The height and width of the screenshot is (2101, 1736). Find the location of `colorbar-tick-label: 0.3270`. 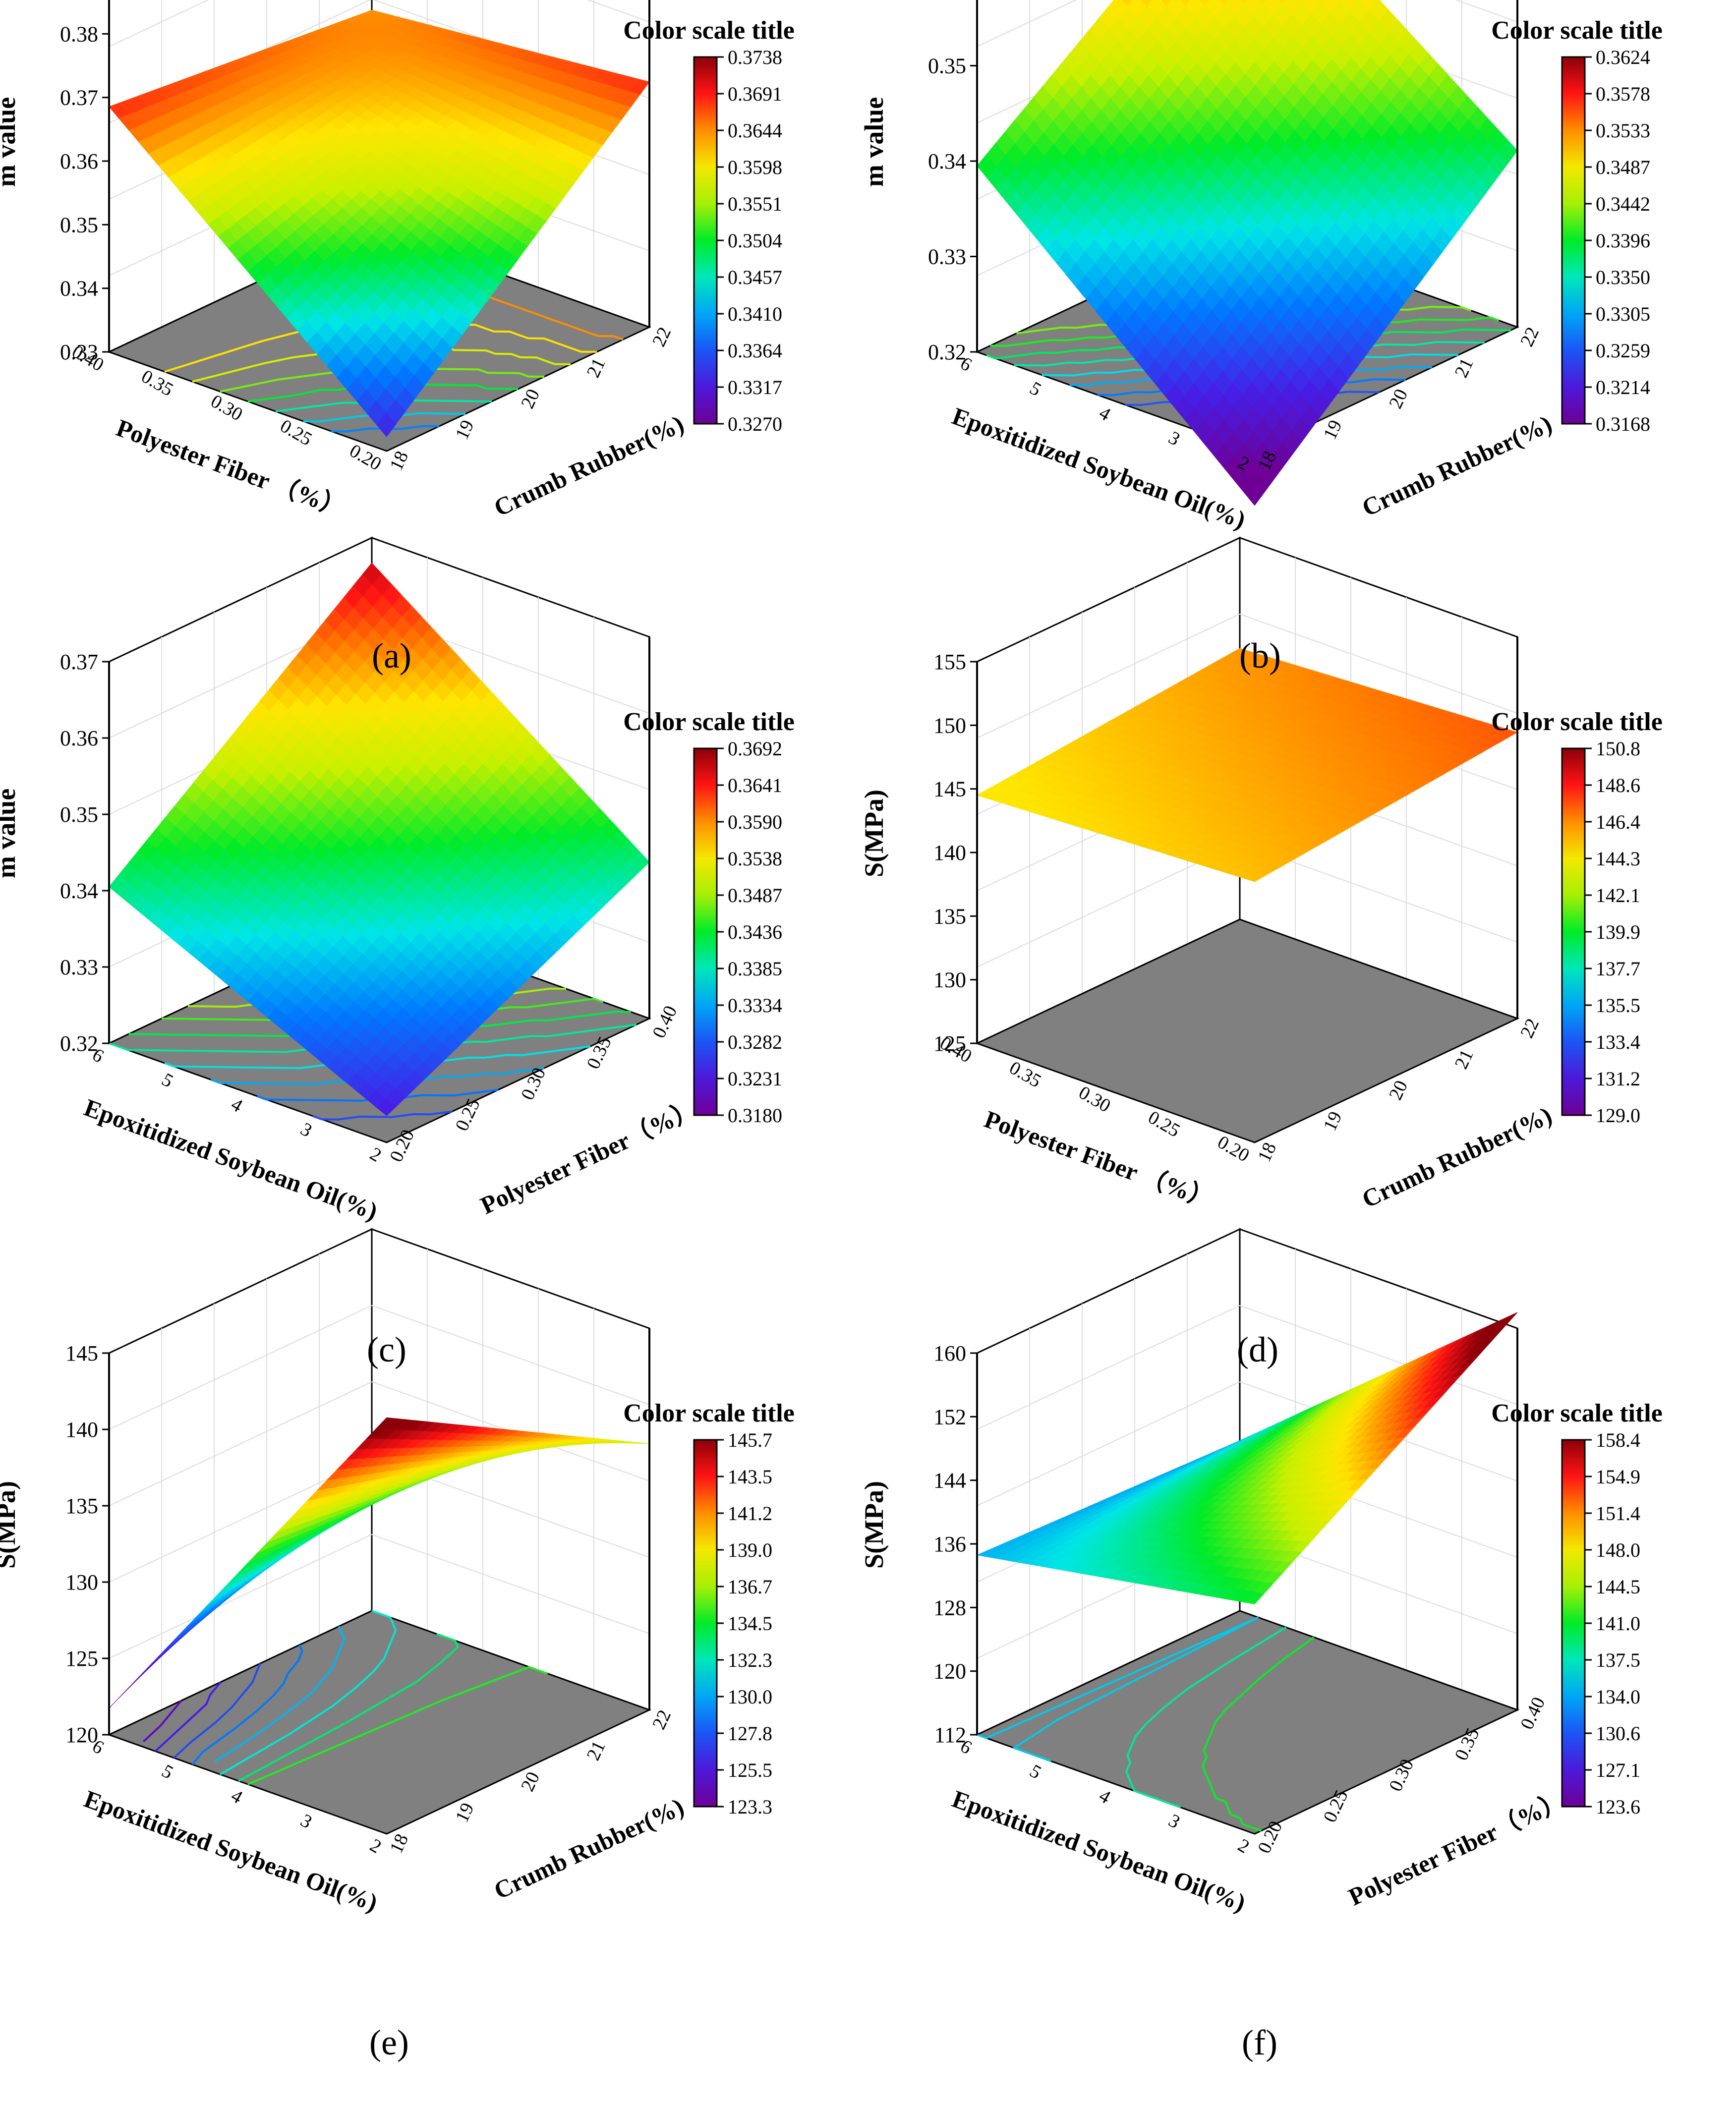

colorbar-tick-label: 0.3270 is located at coordinates (755, 424).